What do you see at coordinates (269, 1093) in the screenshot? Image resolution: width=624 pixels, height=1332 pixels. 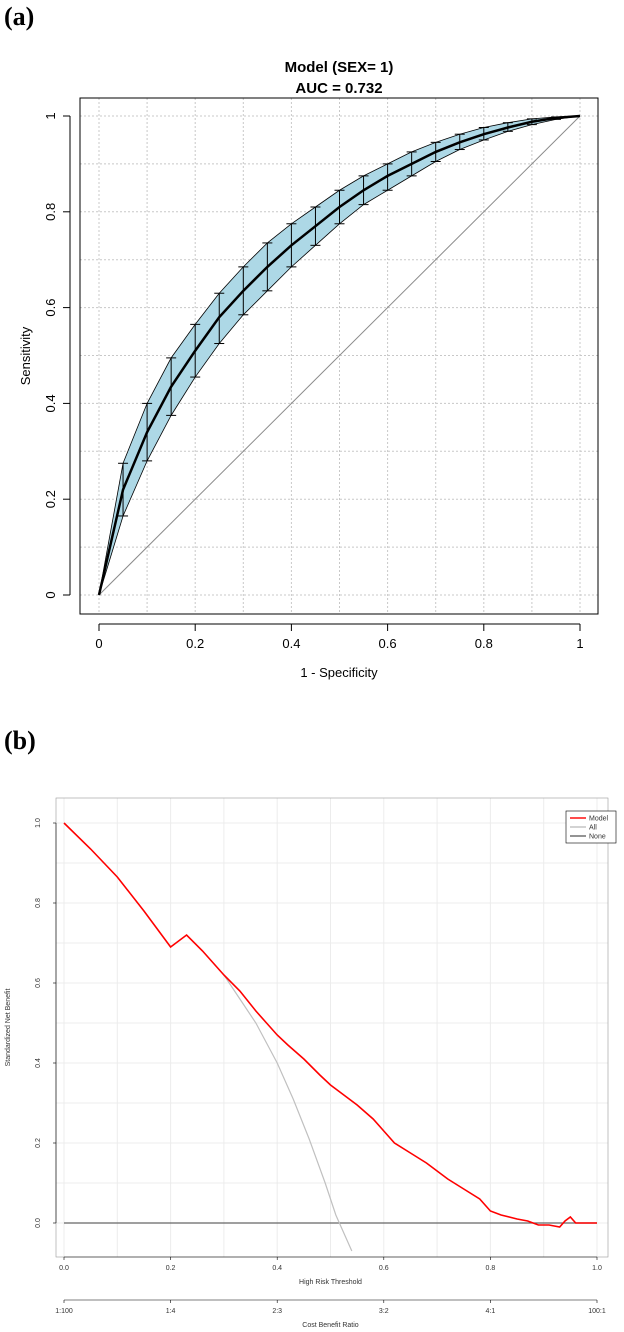 I see `series-line-all` at bounding box center [269, 1093].